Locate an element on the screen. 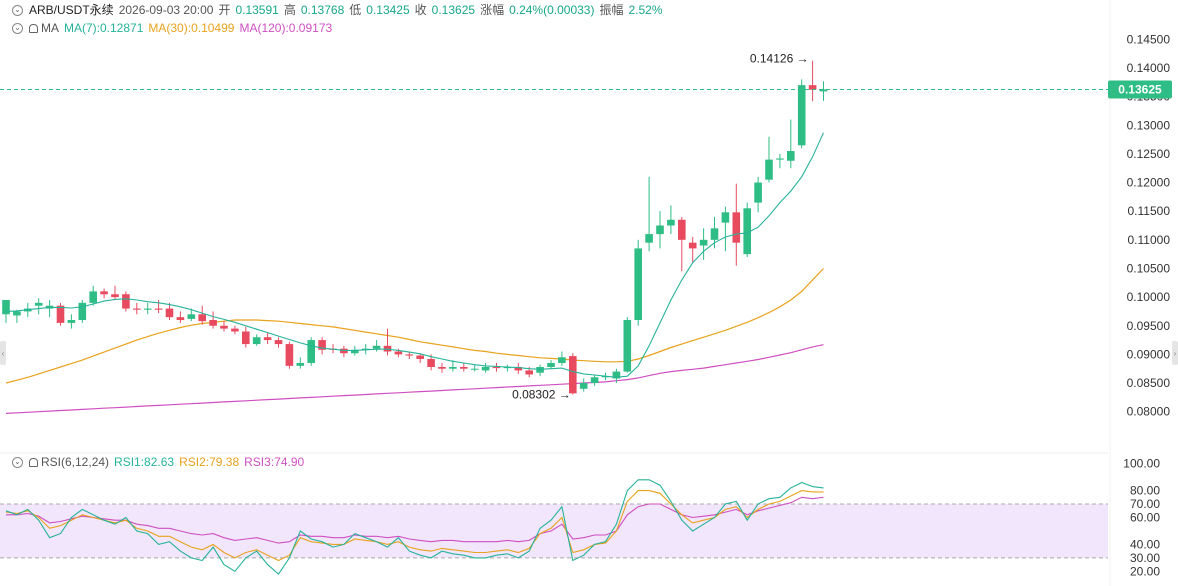 The width and height of the screenshot is (1178, 586). price-tick-label: 0.11000 is located at coordinates (1149, 240).